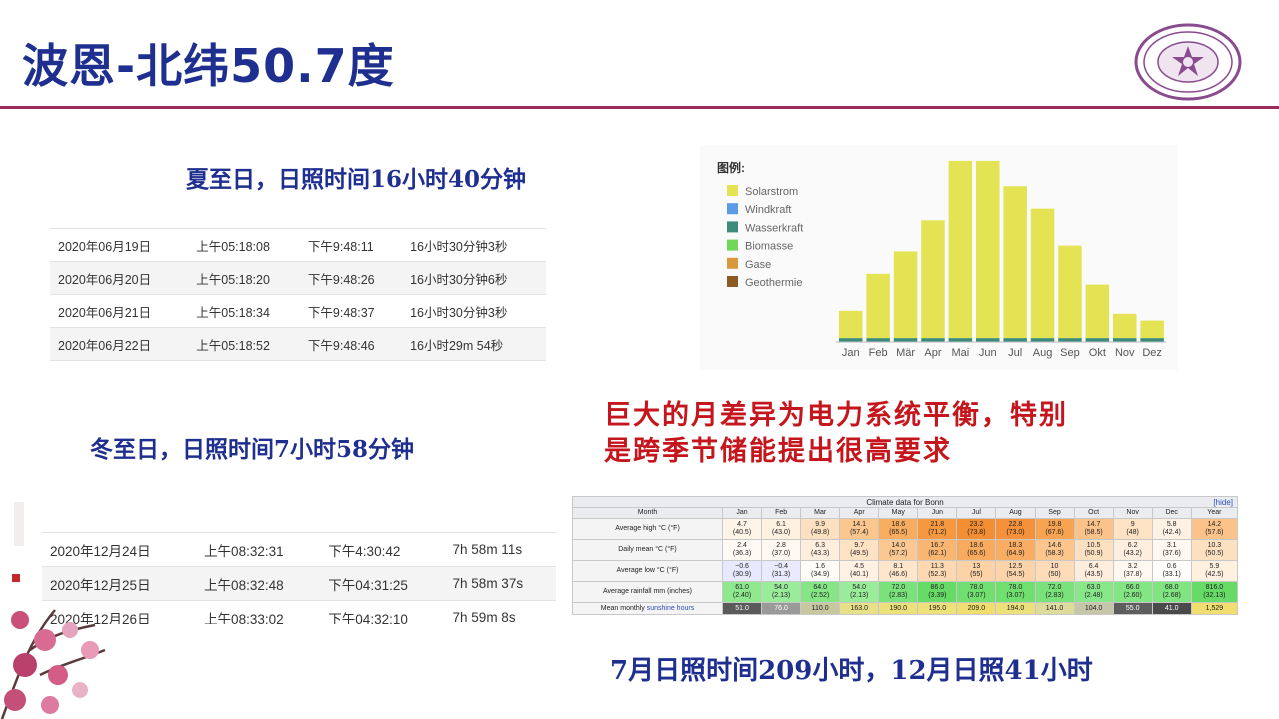 This screenshot has width=1279, height=719. Describe the element at coordinates (474, 278) in the screenshot. I see `duration-cell: 16小时30分钟6秒` at that location.